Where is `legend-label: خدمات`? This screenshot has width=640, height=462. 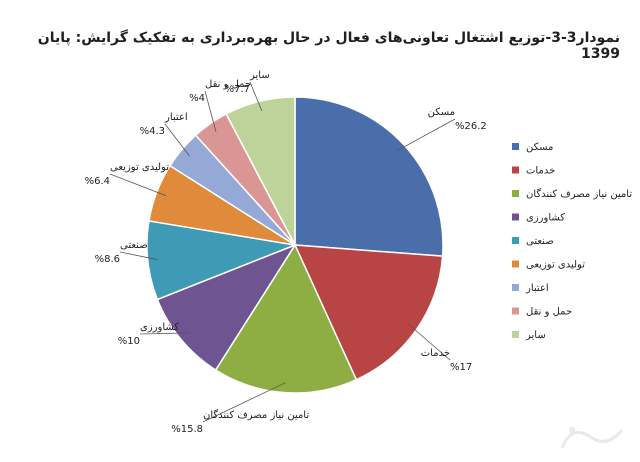
legend-label: خدمات is located at coordinates (540, 171).